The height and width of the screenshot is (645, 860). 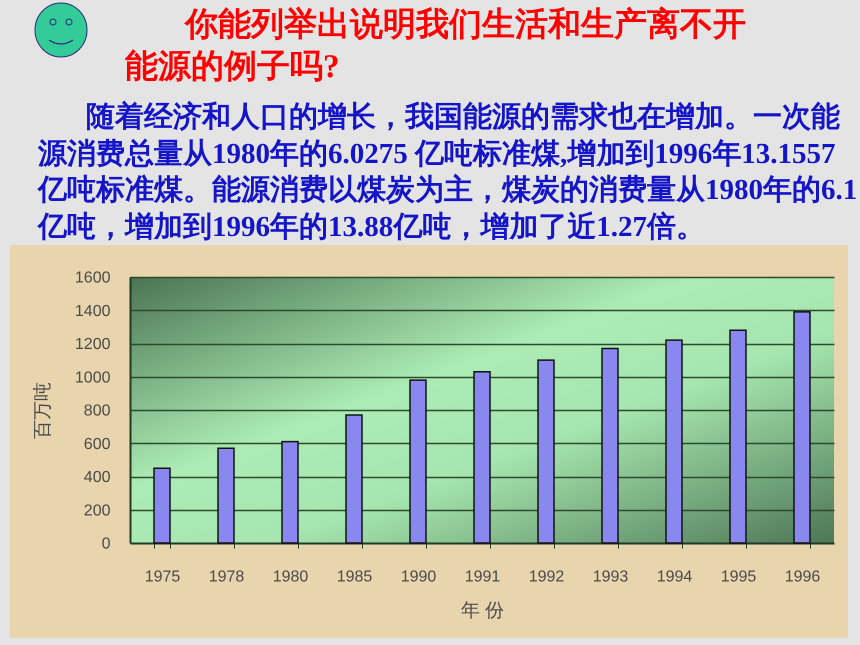 What do you see at coordinates (418, 577) in the screenshot?
I see `x-tick-label: 1990` at bounding box center [418, 577].